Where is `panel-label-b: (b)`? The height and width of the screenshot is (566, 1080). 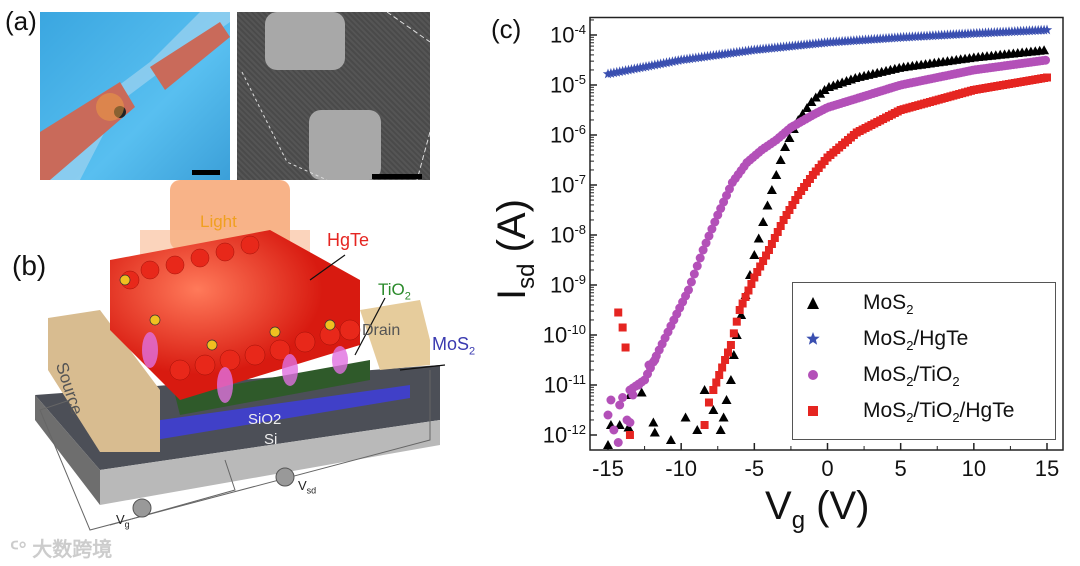
panel-label-b: (b) is located at coordinates (29, 265).